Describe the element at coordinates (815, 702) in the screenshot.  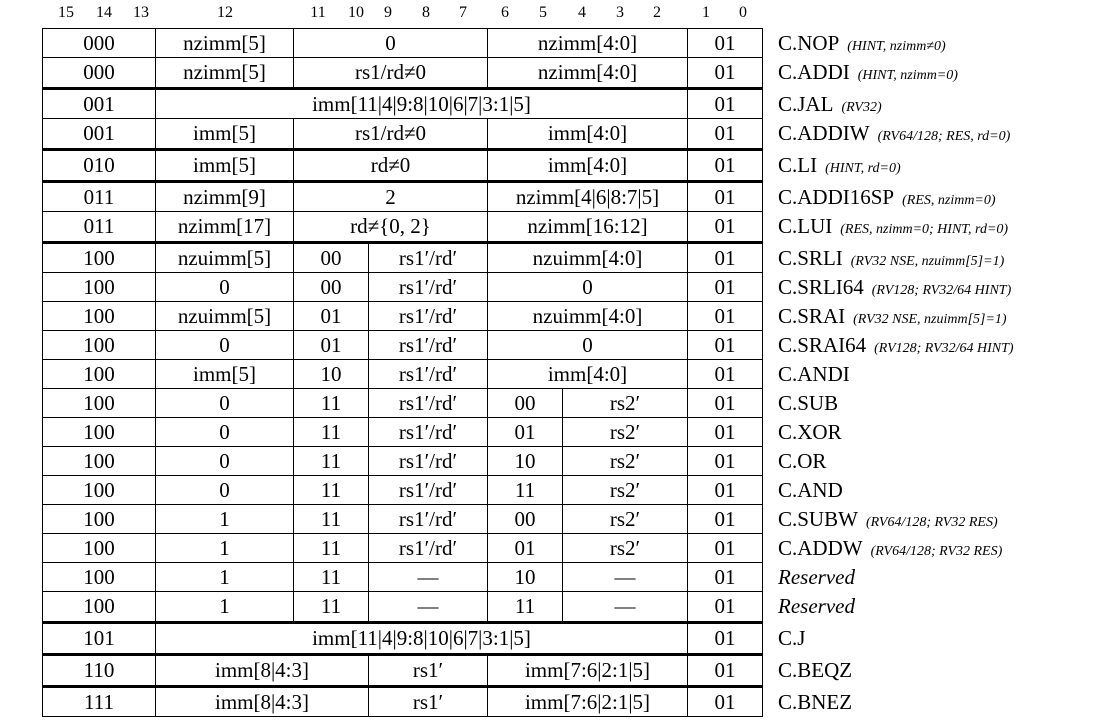
I see `instruction: C.BNEZ` at that location.